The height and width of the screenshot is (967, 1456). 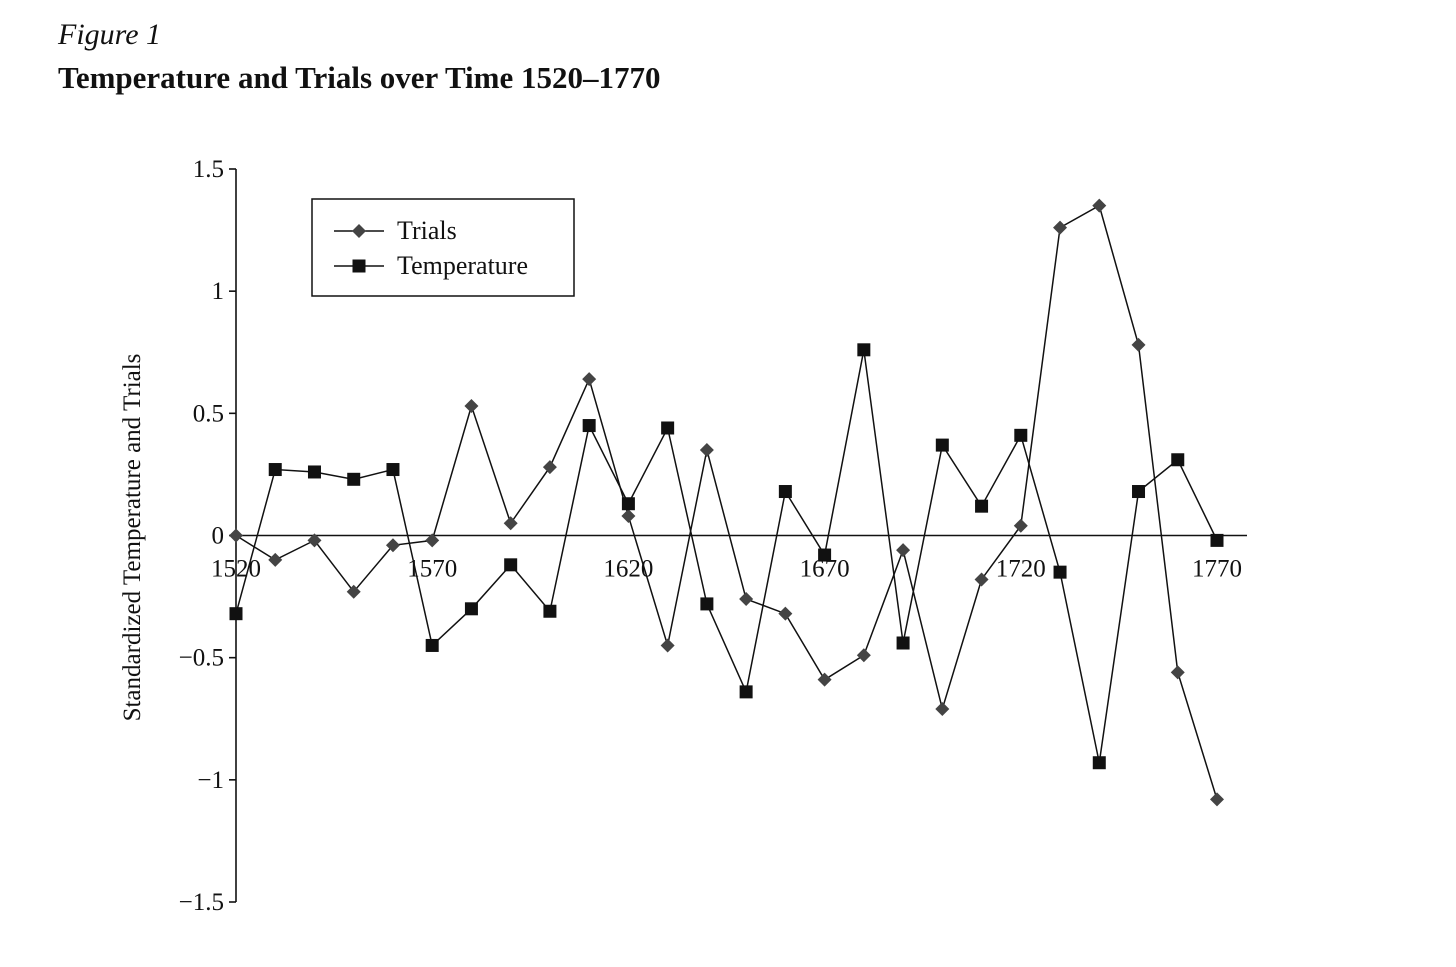 I want to click on y-tick-label: 1.5, so click(x=208, y=169).